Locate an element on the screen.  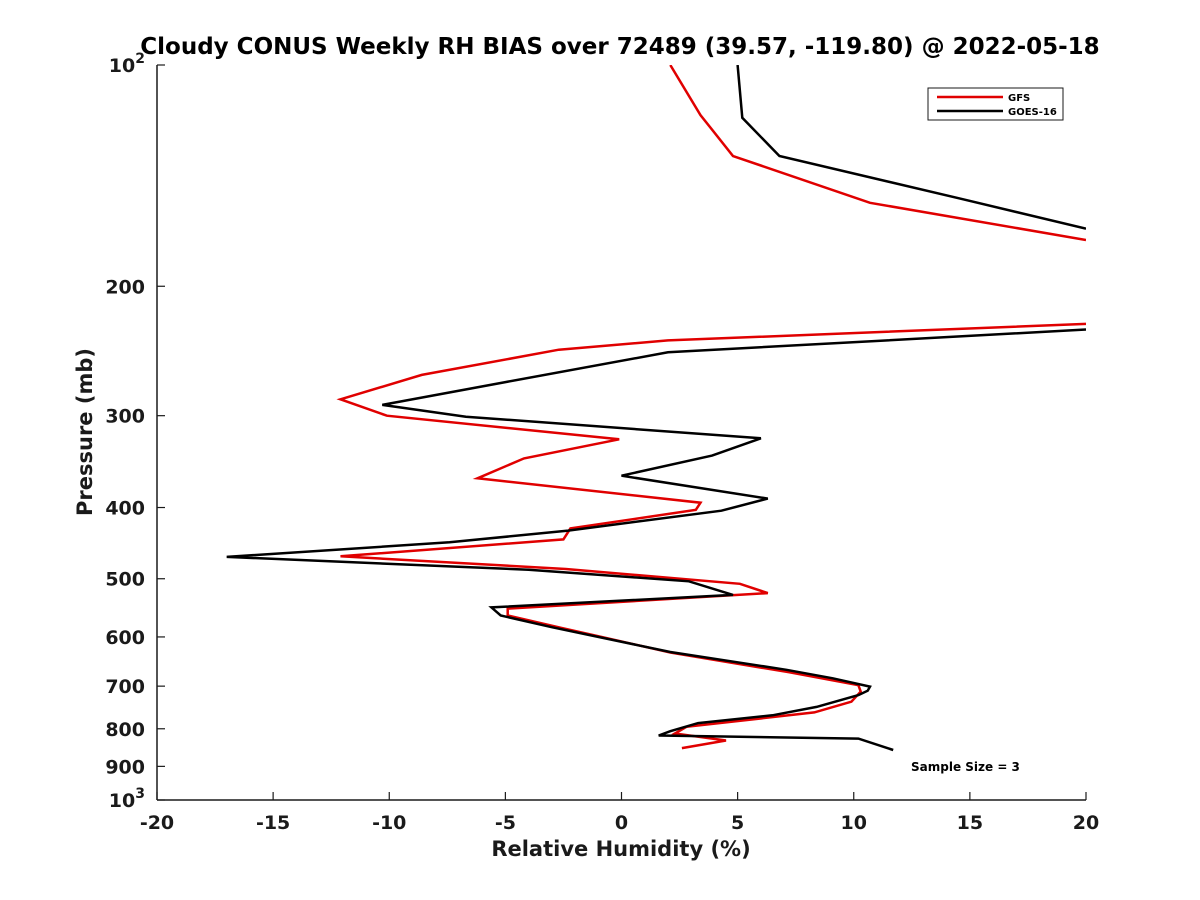
y-tick-label: 10³ is located at coordinates (127, 799).